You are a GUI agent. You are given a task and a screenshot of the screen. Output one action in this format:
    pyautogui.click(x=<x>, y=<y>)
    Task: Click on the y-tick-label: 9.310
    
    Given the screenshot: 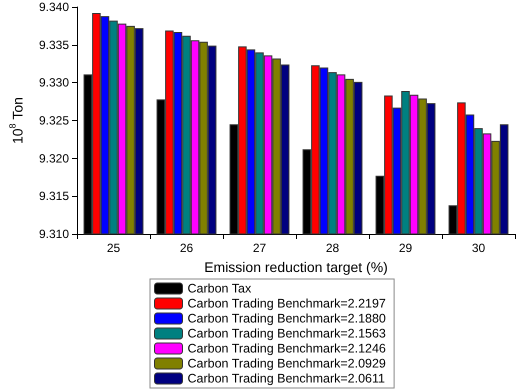 What is the action you would take?
    pyautogui.click(x=54, y=234)
    